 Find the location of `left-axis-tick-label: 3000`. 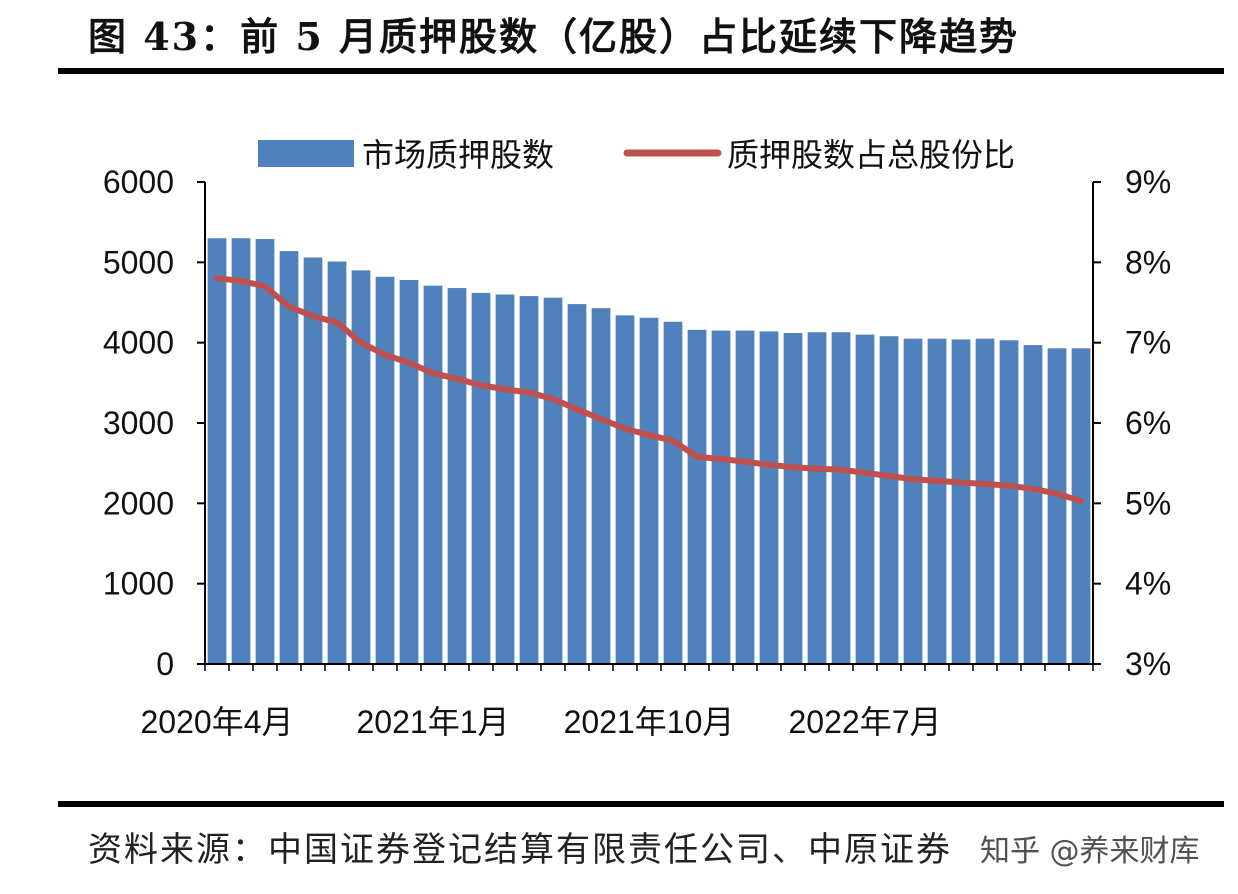

left-axis-tick-label: 3000 is located at coordinates (138, 423).